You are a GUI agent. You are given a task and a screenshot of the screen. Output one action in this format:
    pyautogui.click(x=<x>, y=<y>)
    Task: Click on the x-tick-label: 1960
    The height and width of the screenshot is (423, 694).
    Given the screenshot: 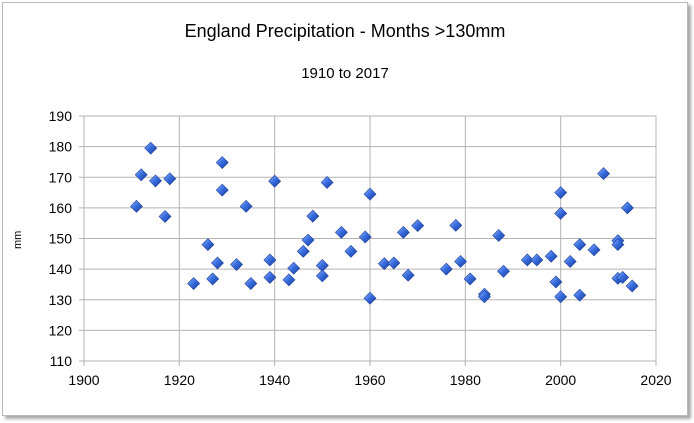 What is the action you would take?
    pyautogui.click(x=369, y=380)
    